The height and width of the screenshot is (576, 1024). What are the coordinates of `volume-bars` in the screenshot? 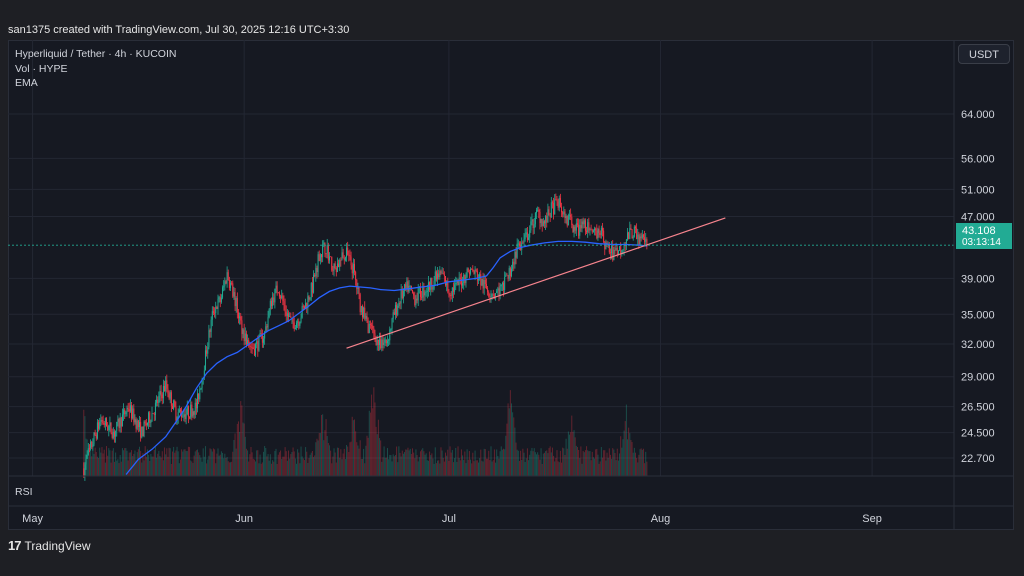 It's located at (365, 431).